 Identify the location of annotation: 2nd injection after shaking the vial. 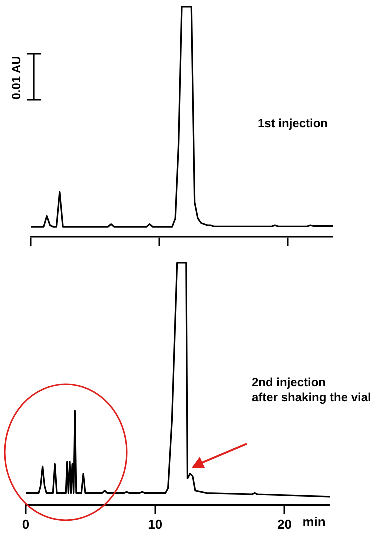
(312, 389).